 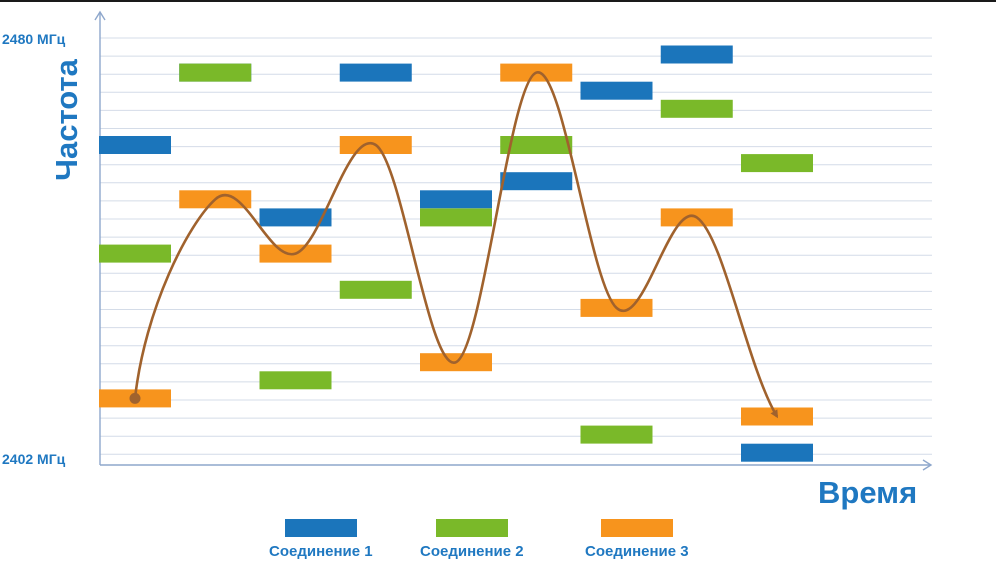 What do you see at coordinates (472, 539) in the screenshot?
I see `legend-connection-2: Соединение 2` at bounding box center [472, 539].